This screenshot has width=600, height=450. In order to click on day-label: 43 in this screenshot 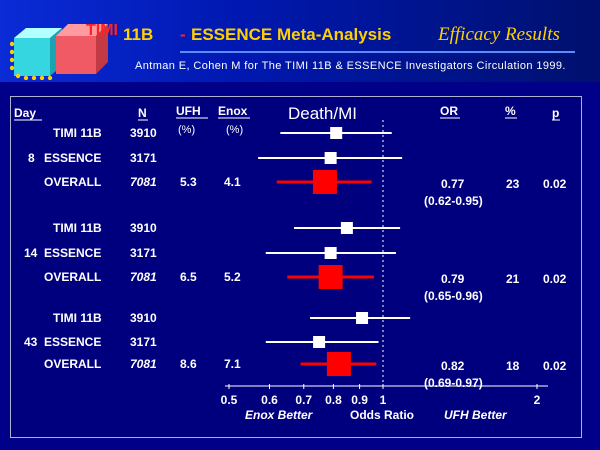, I will do `click(31, 342)`.